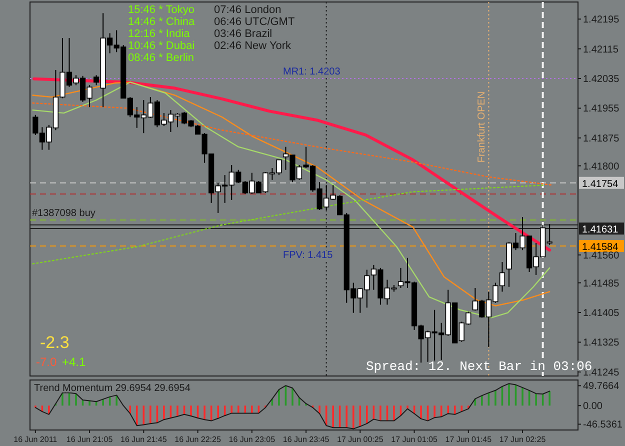 This screenshot has height=446, width=625. What do you see at coordinates (600, 230) in the screenshot?
I see `ref-line-label: 1.41631` at bounding box center [600, 230].